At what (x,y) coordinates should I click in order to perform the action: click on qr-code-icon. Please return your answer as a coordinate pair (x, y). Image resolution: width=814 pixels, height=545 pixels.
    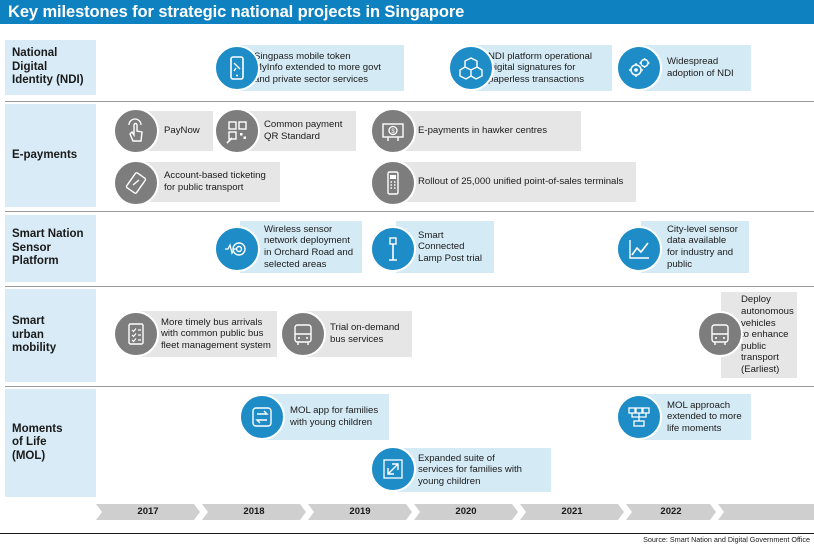
    Looking at the image, I should click on (237, 131).